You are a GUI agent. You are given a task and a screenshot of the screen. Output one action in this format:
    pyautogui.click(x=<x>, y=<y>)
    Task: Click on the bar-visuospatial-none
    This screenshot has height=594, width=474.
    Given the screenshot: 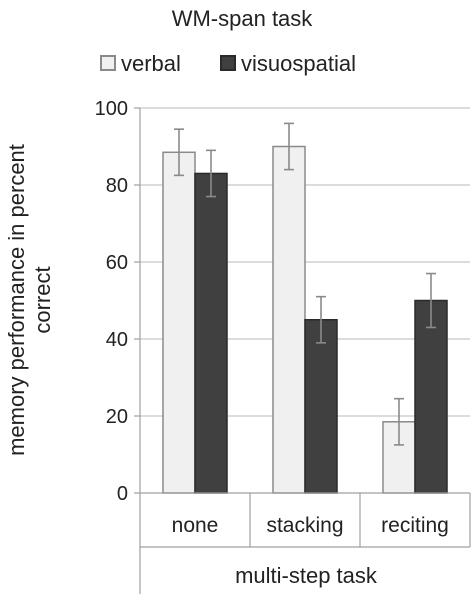 What is the action you would take?
    pyautogui.click(x=211, y=333)
    